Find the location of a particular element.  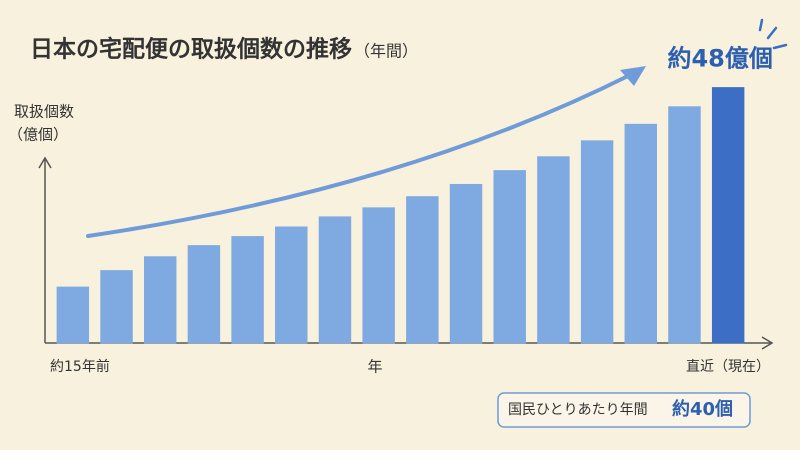

y-axis-unit: （億個） is located at coordinates (38, 135).